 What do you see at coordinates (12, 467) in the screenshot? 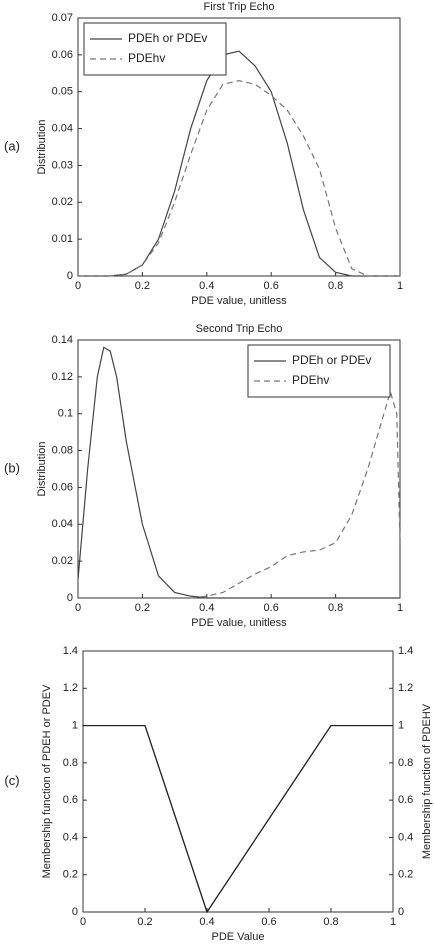
I see `panel-label: (b)` at bounding box center [12, 467].